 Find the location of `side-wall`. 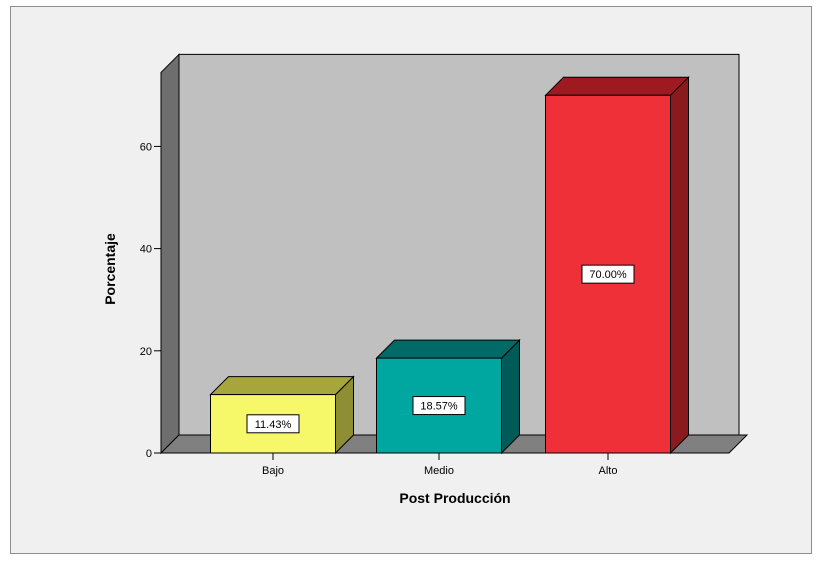

side-wall is located at coordinates (170, 254).